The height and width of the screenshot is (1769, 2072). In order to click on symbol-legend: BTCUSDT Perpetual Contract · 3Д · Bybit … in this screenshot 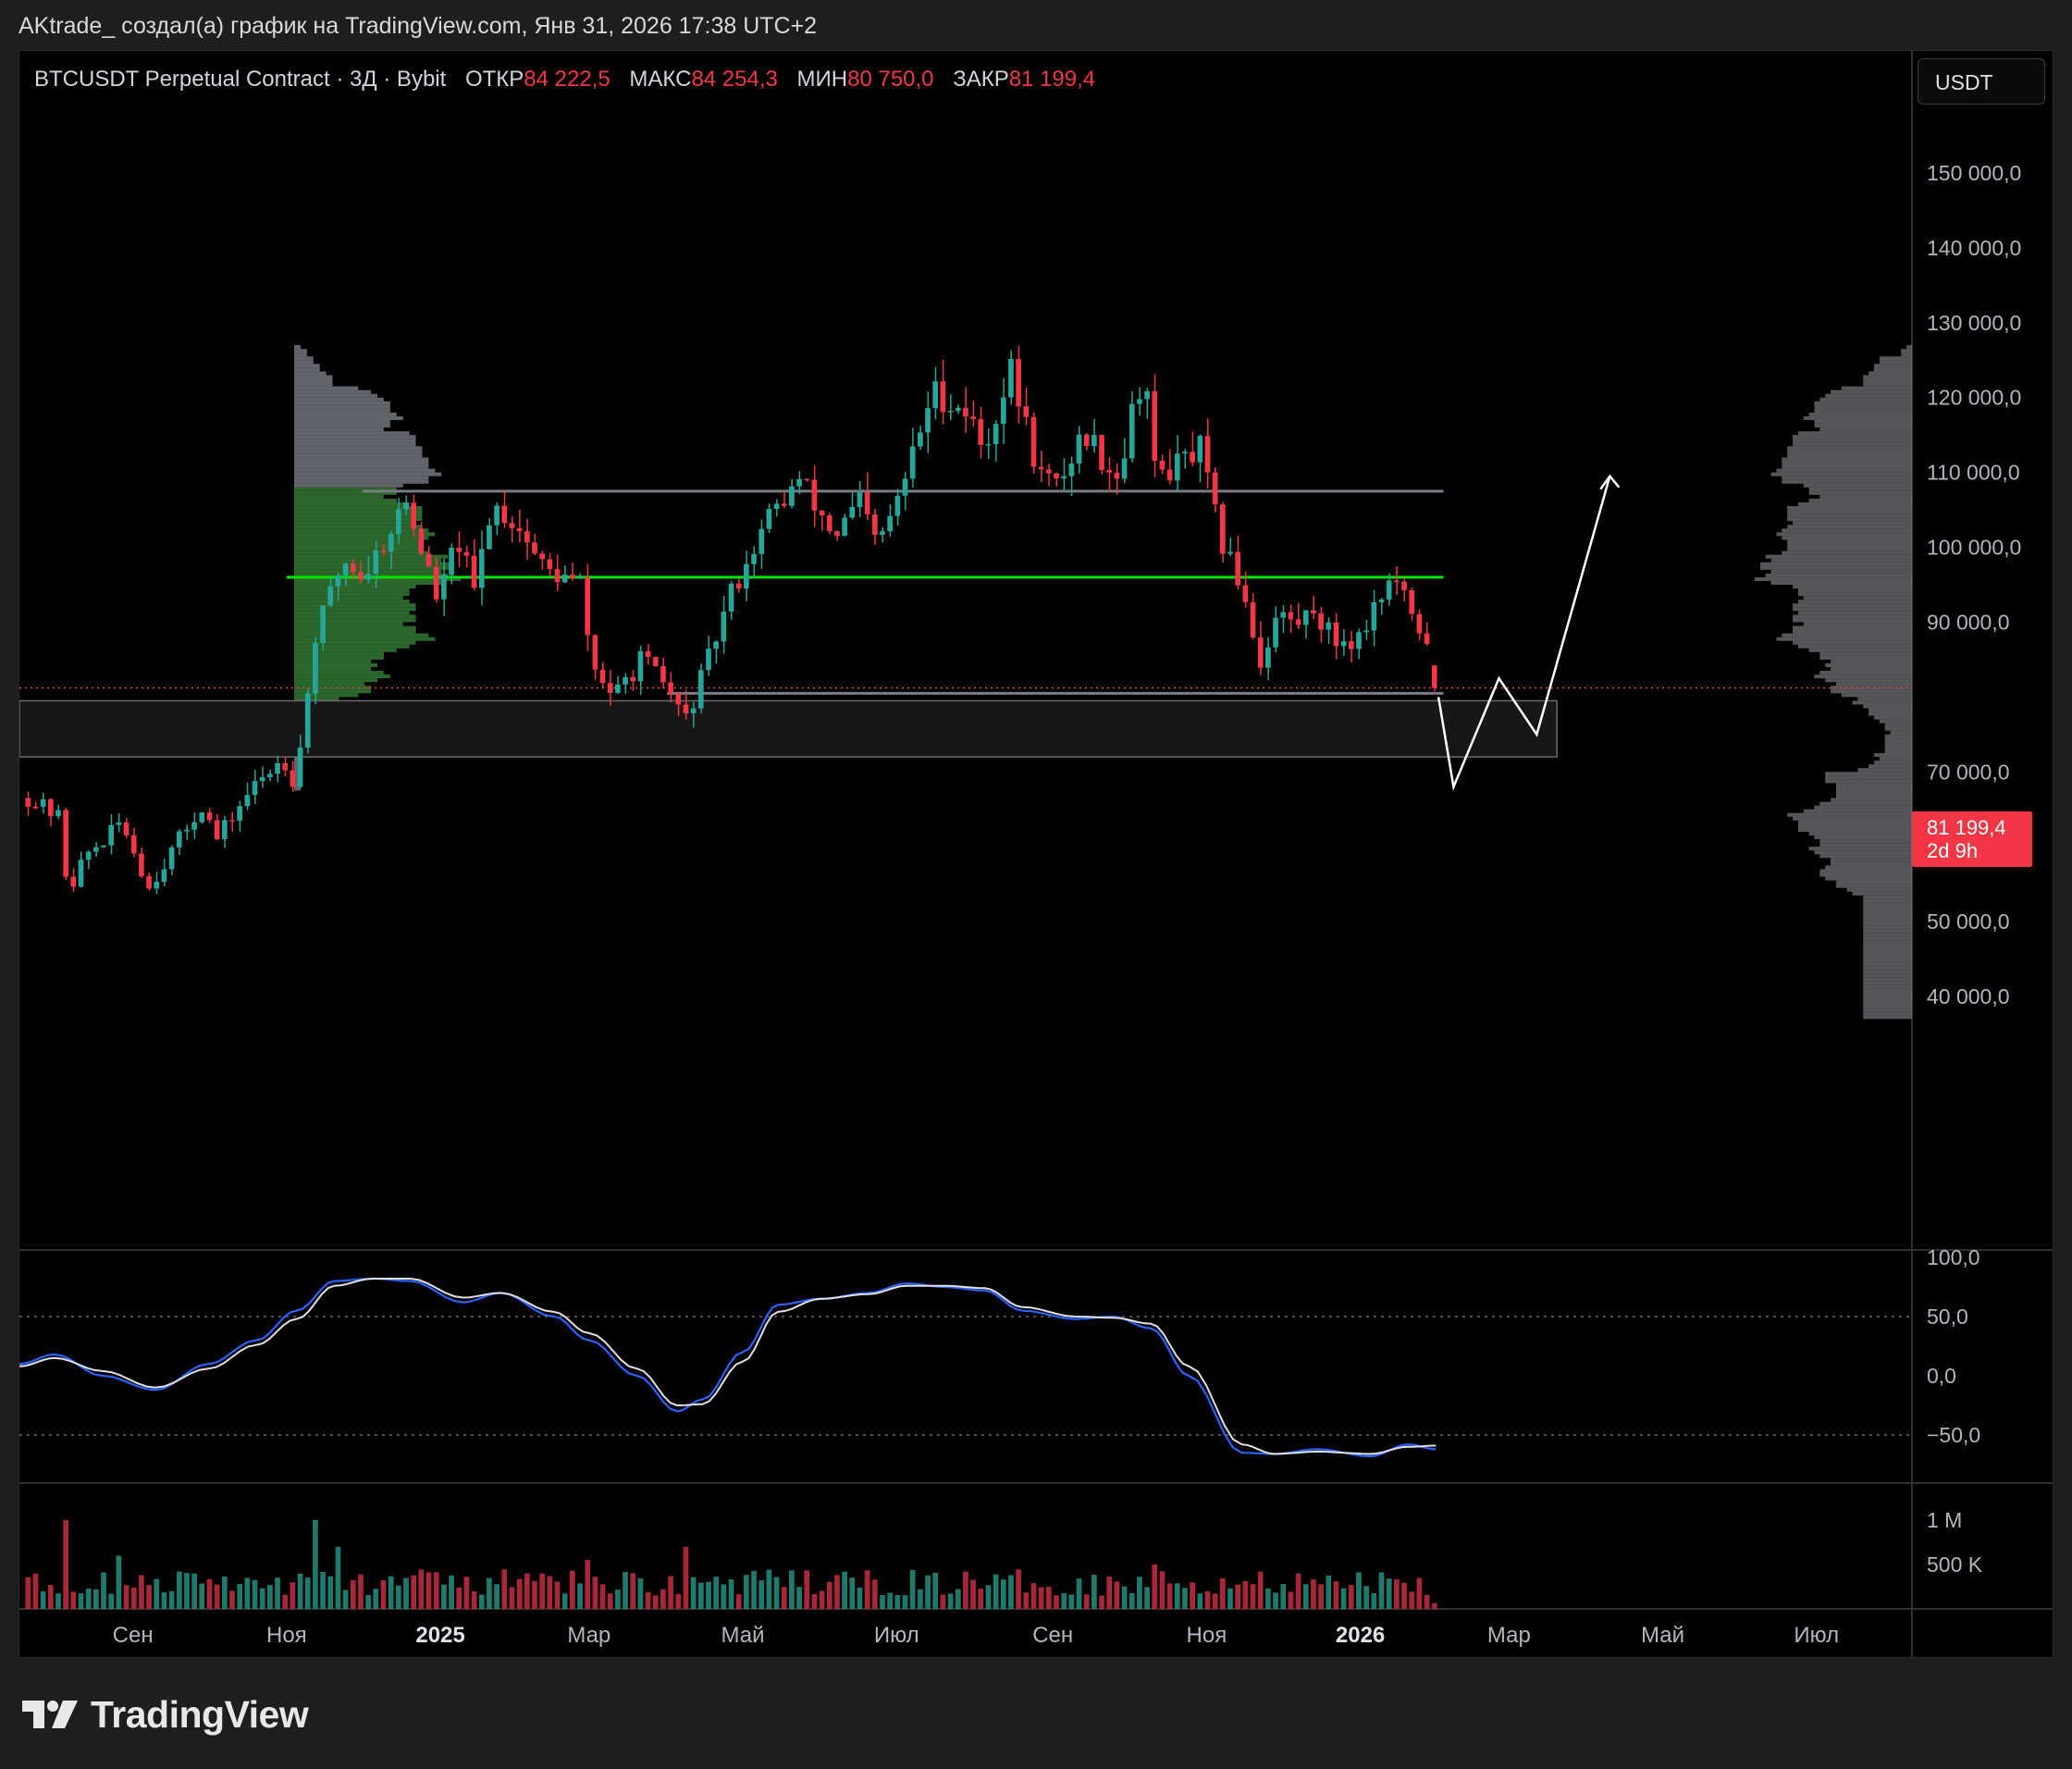, I will do `click(565, 80)`.